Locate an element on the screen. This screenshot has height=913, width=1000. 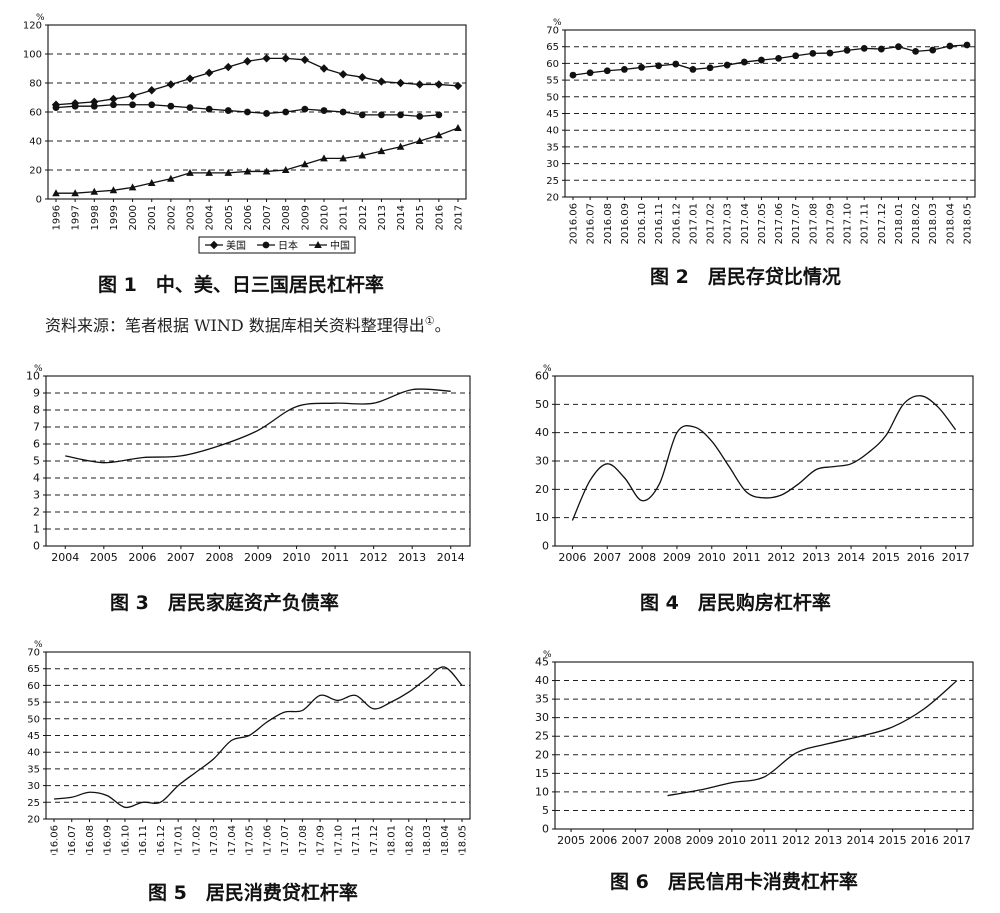
fig1-xtick-label: 1998 is located at coordinates (95, 217).